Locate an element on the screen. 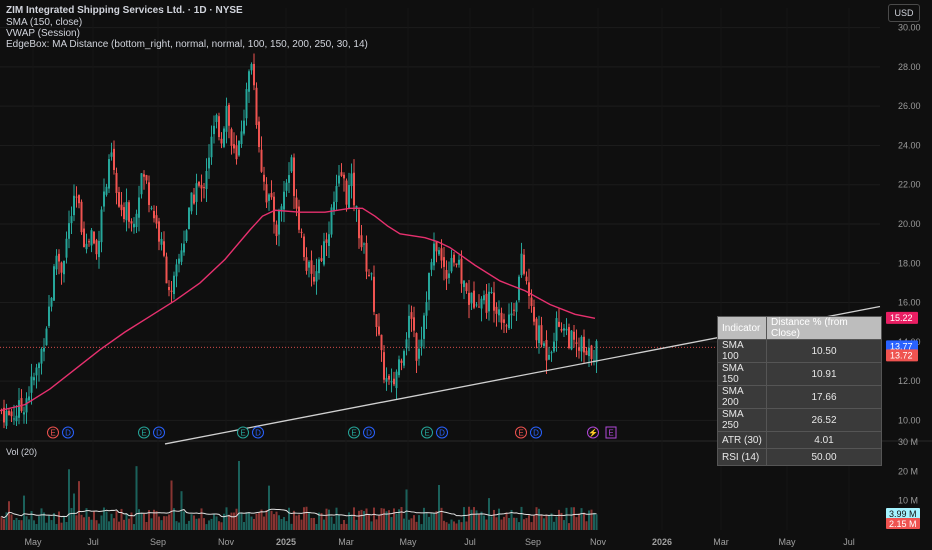 The image size is (932, 550). price-label-box is located at coordinates (902, 355).